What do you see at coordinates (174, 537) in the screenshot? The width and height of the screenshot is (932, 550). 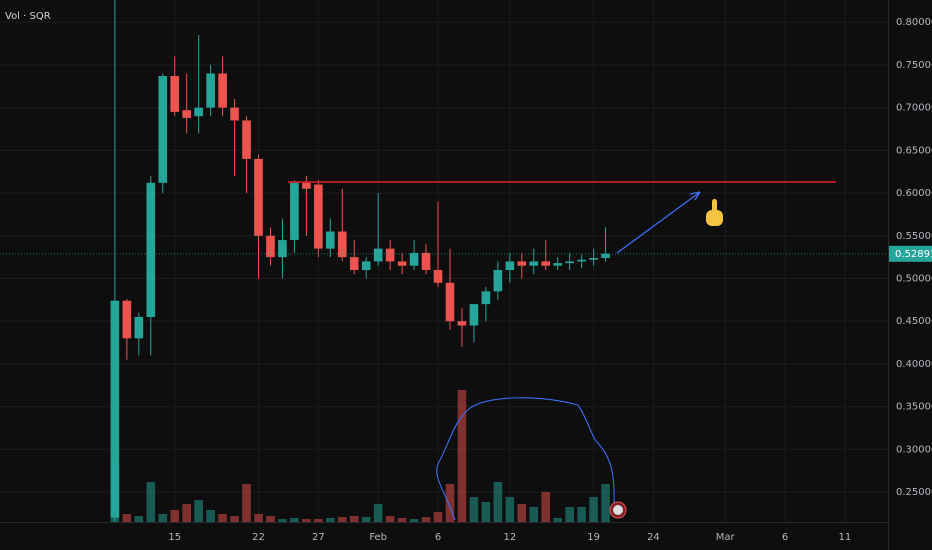 I see `x-tick-label: 15` at bounding box center [174, 537].